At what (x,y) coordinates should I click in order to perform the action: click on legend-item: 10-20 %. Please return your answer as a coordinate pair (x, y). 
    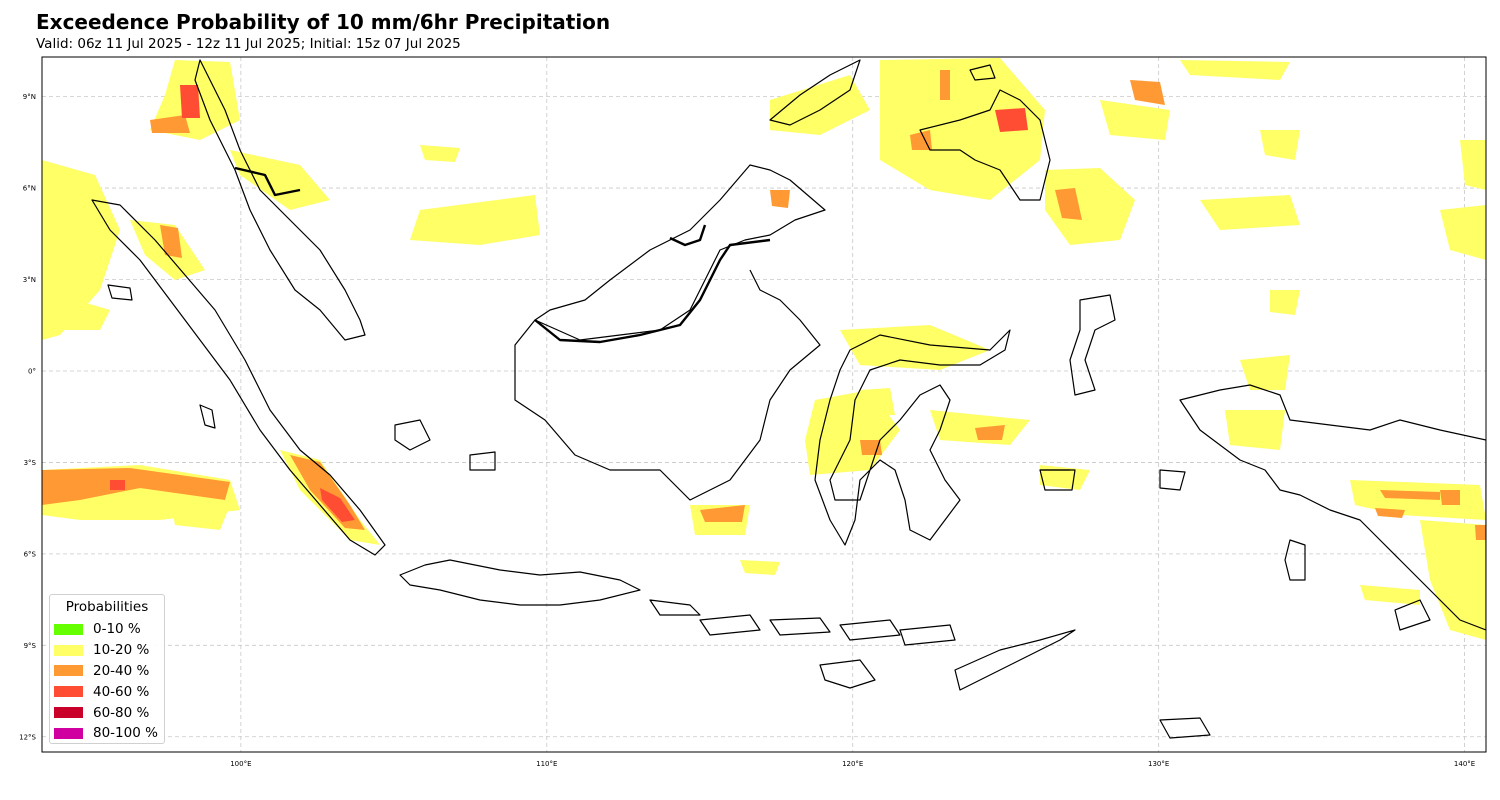
    Looking at the image, I should click on (107, 650).